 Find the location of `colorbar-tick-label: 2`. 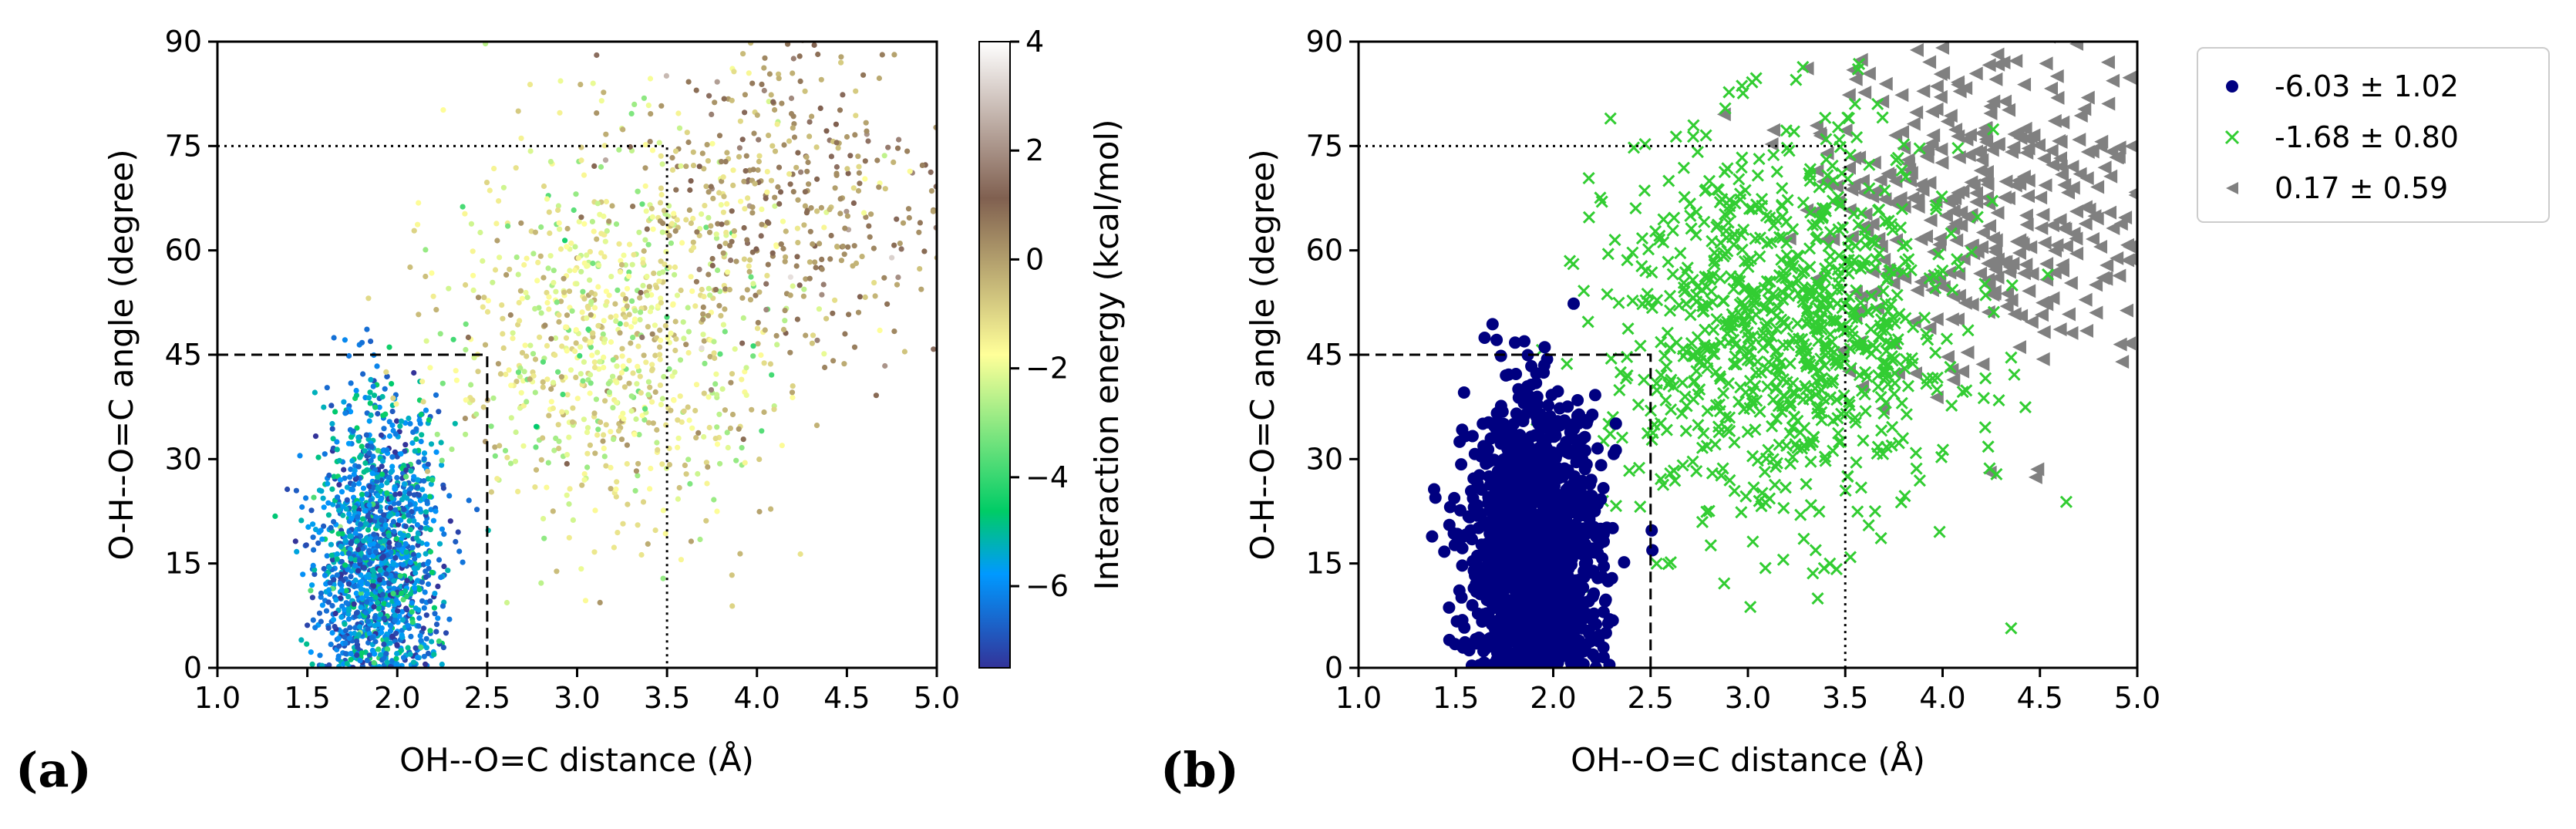

colorbar-tick-label: 2 is located at coordinates (1035, 150).